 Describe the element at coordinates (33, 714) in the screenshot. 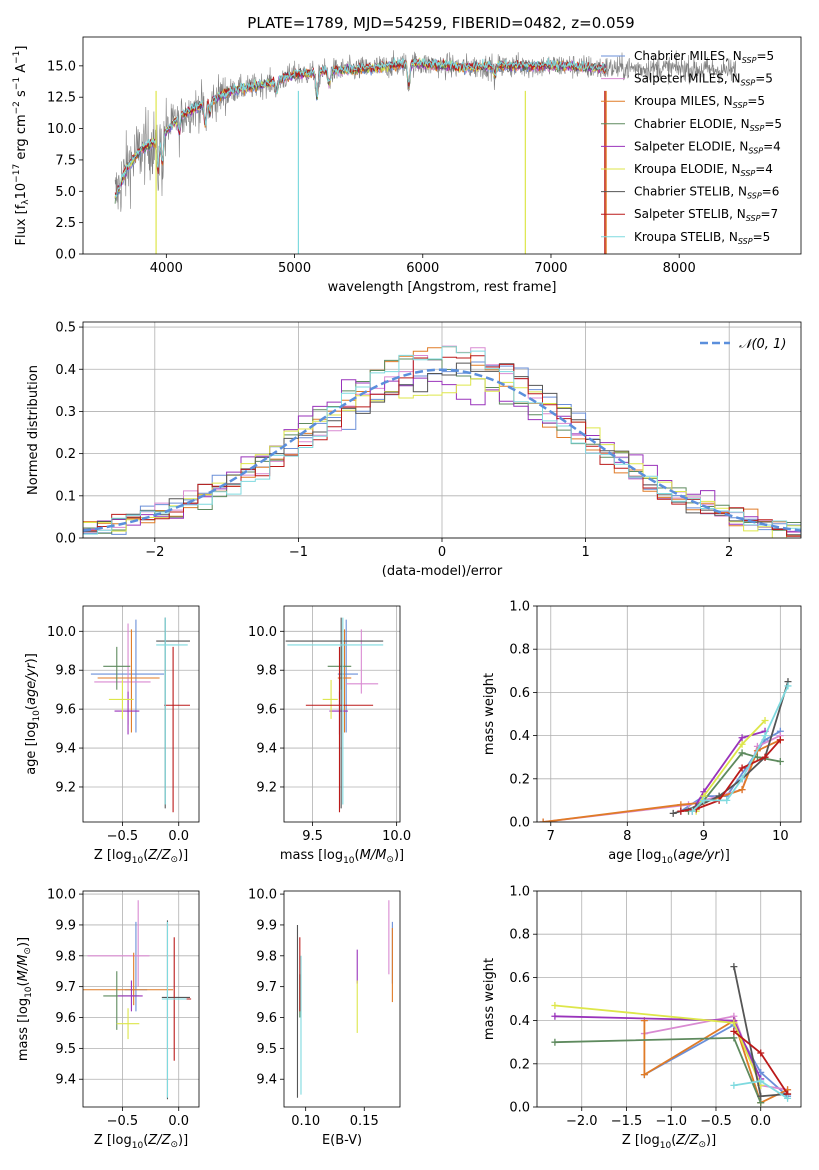

I see `y-axis-label: age [log10(age/yr)]` at that location.